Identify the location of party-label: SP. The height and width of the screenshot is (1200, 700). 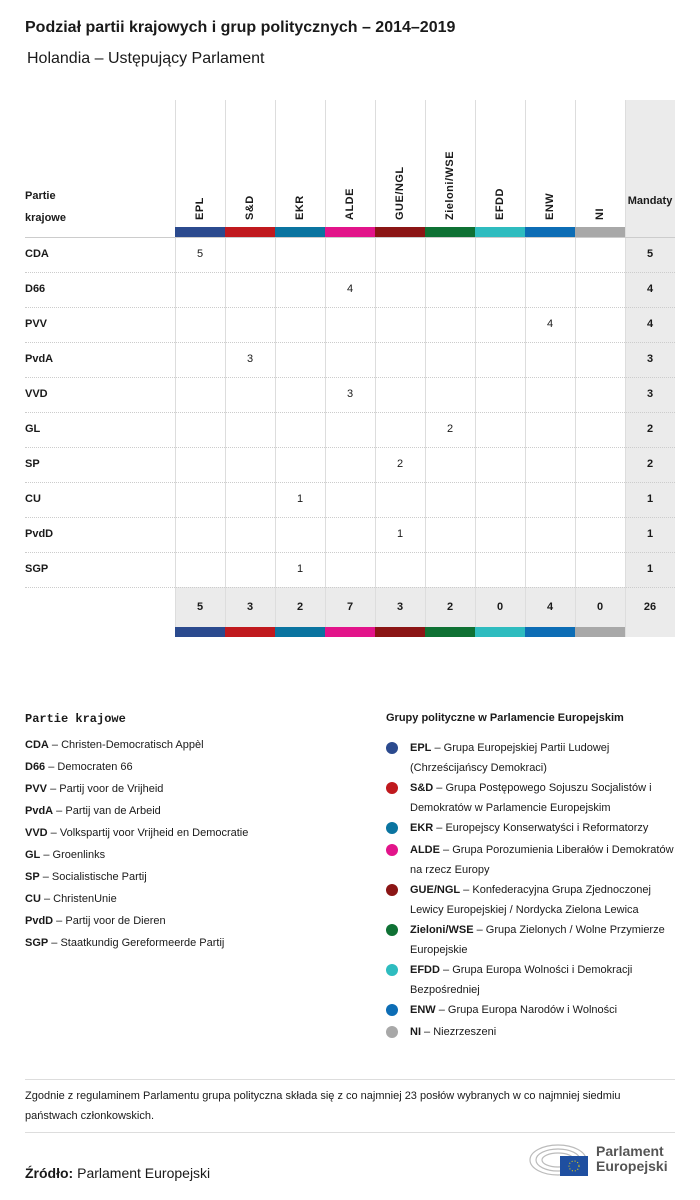
(32, 464).